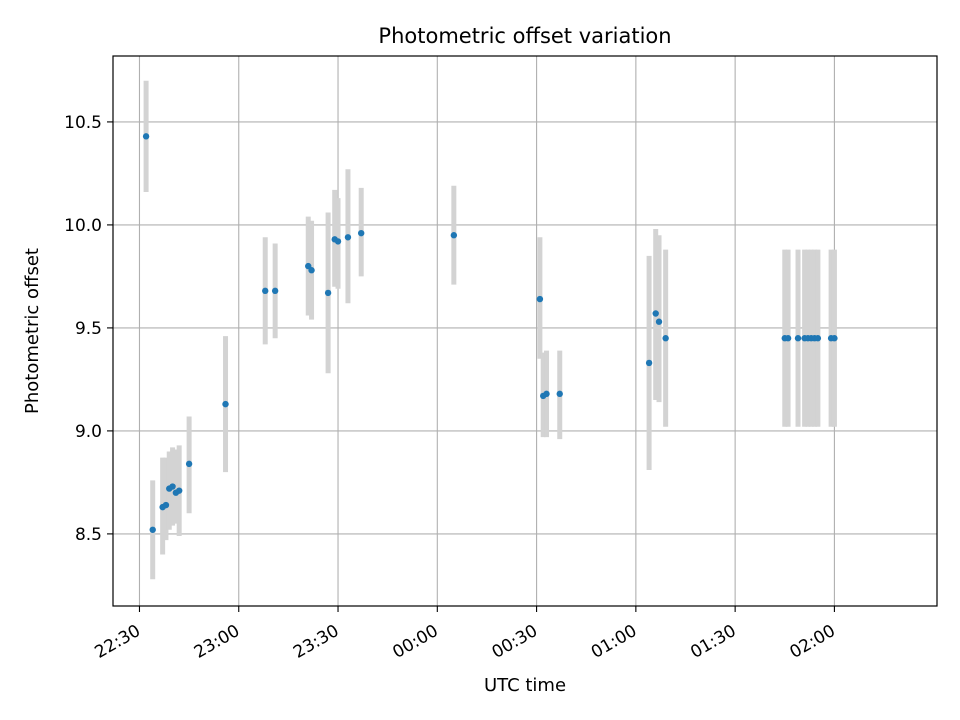  Describe the element at coordinates (525, 685) in the screenshot. I see `x-axis-label: UTC time` at that location.